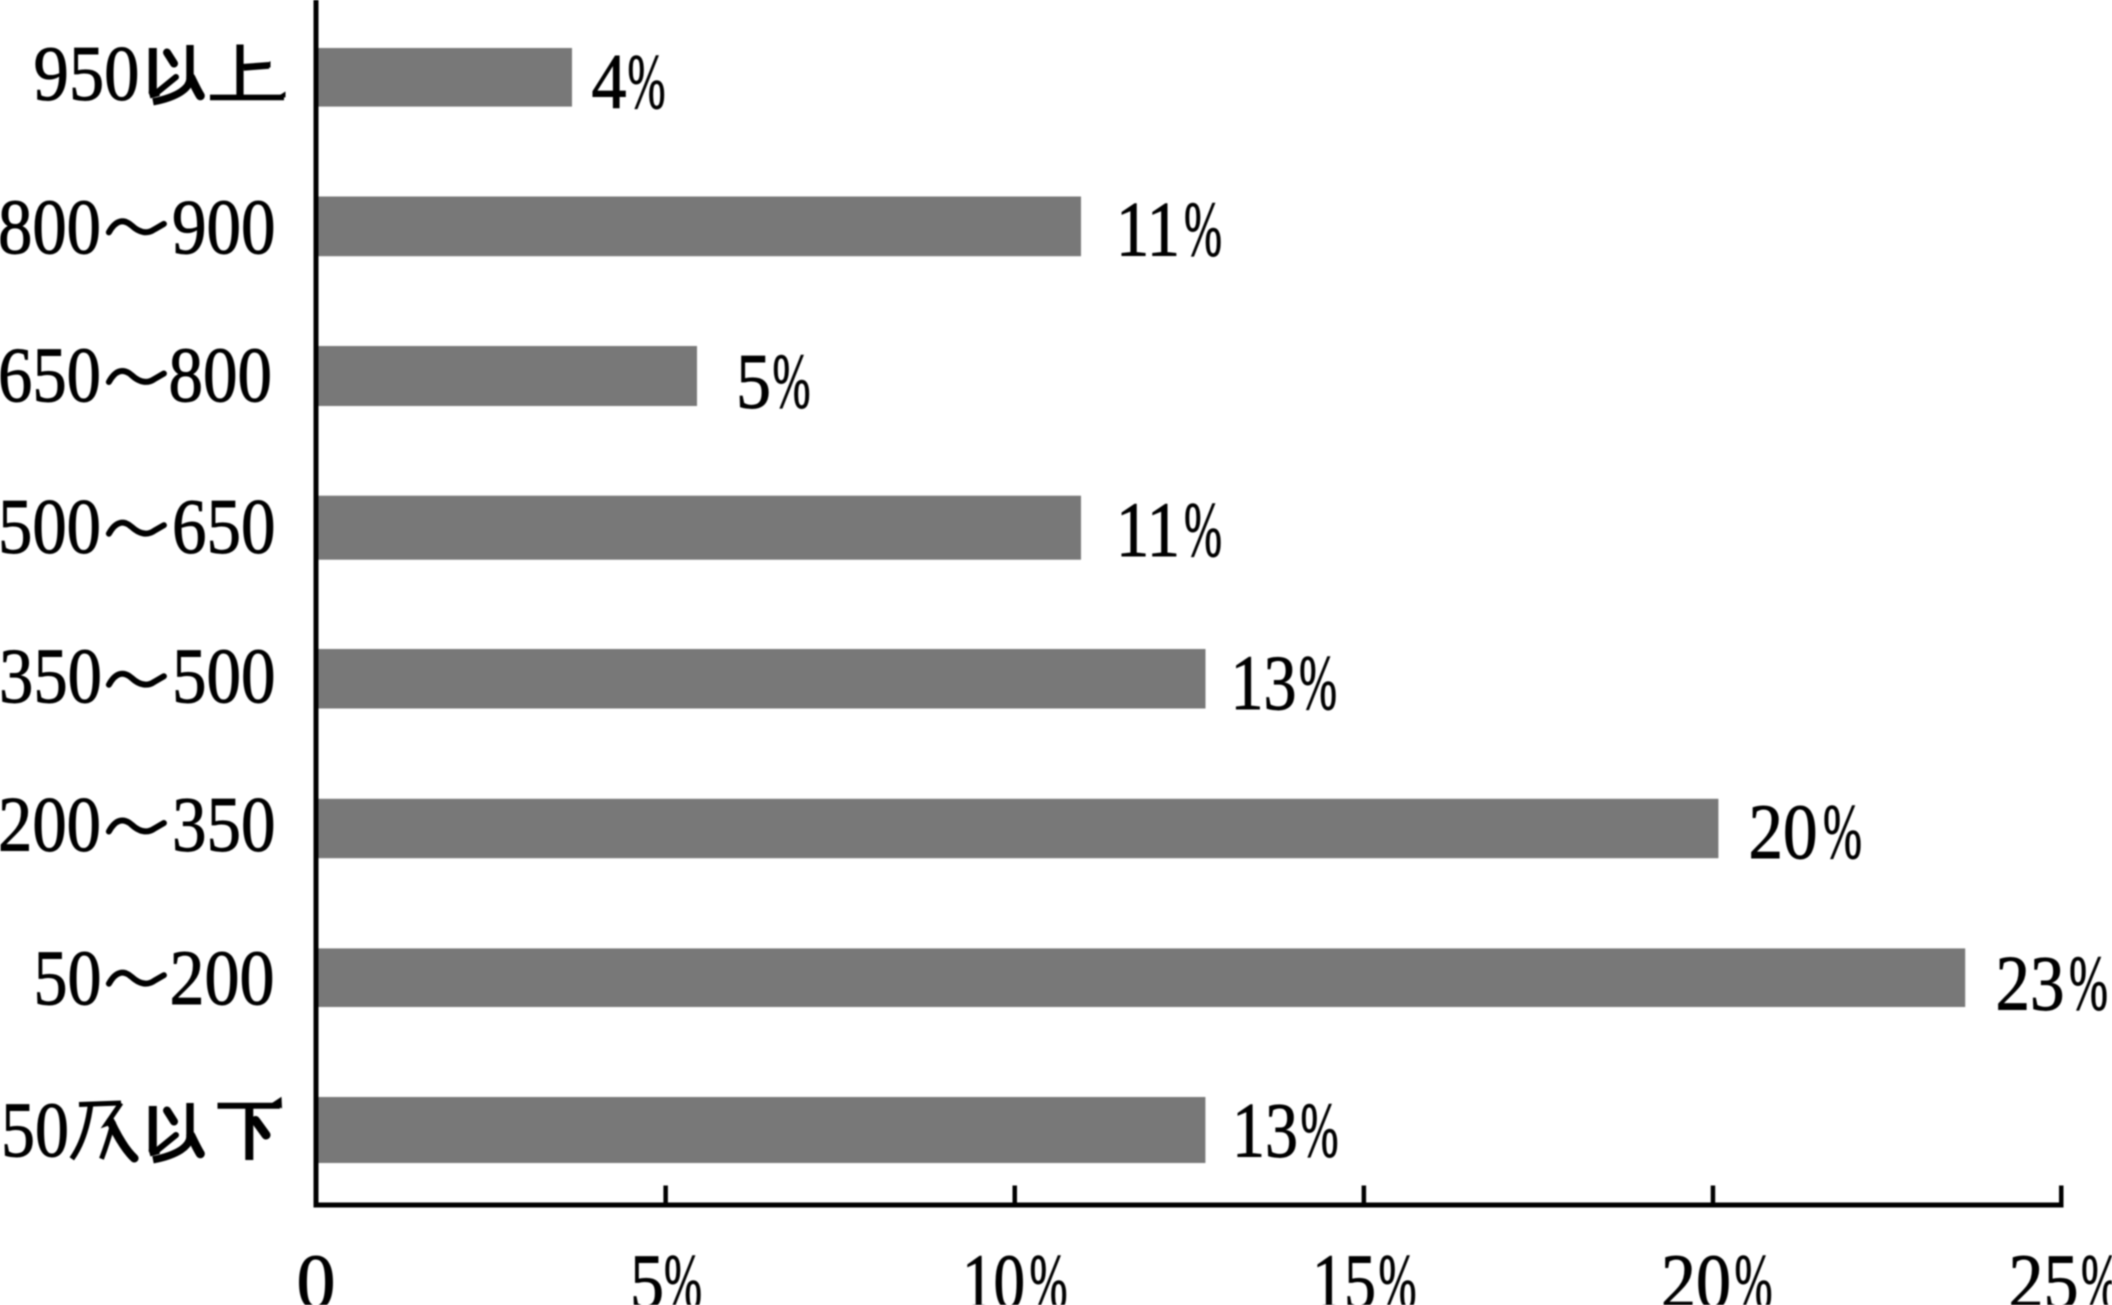  Describe the element at coordinates (2030, 983) in the screenshot. I see `svg-text: 23` at that location.